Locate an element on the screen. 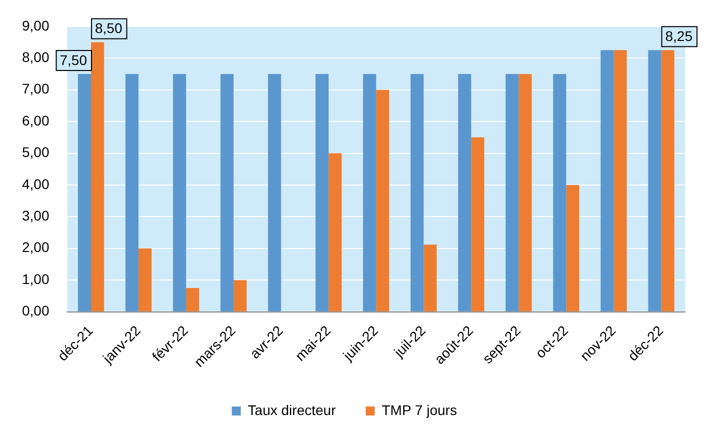  data-label: 8,50 is located at coordinates (108, 28).